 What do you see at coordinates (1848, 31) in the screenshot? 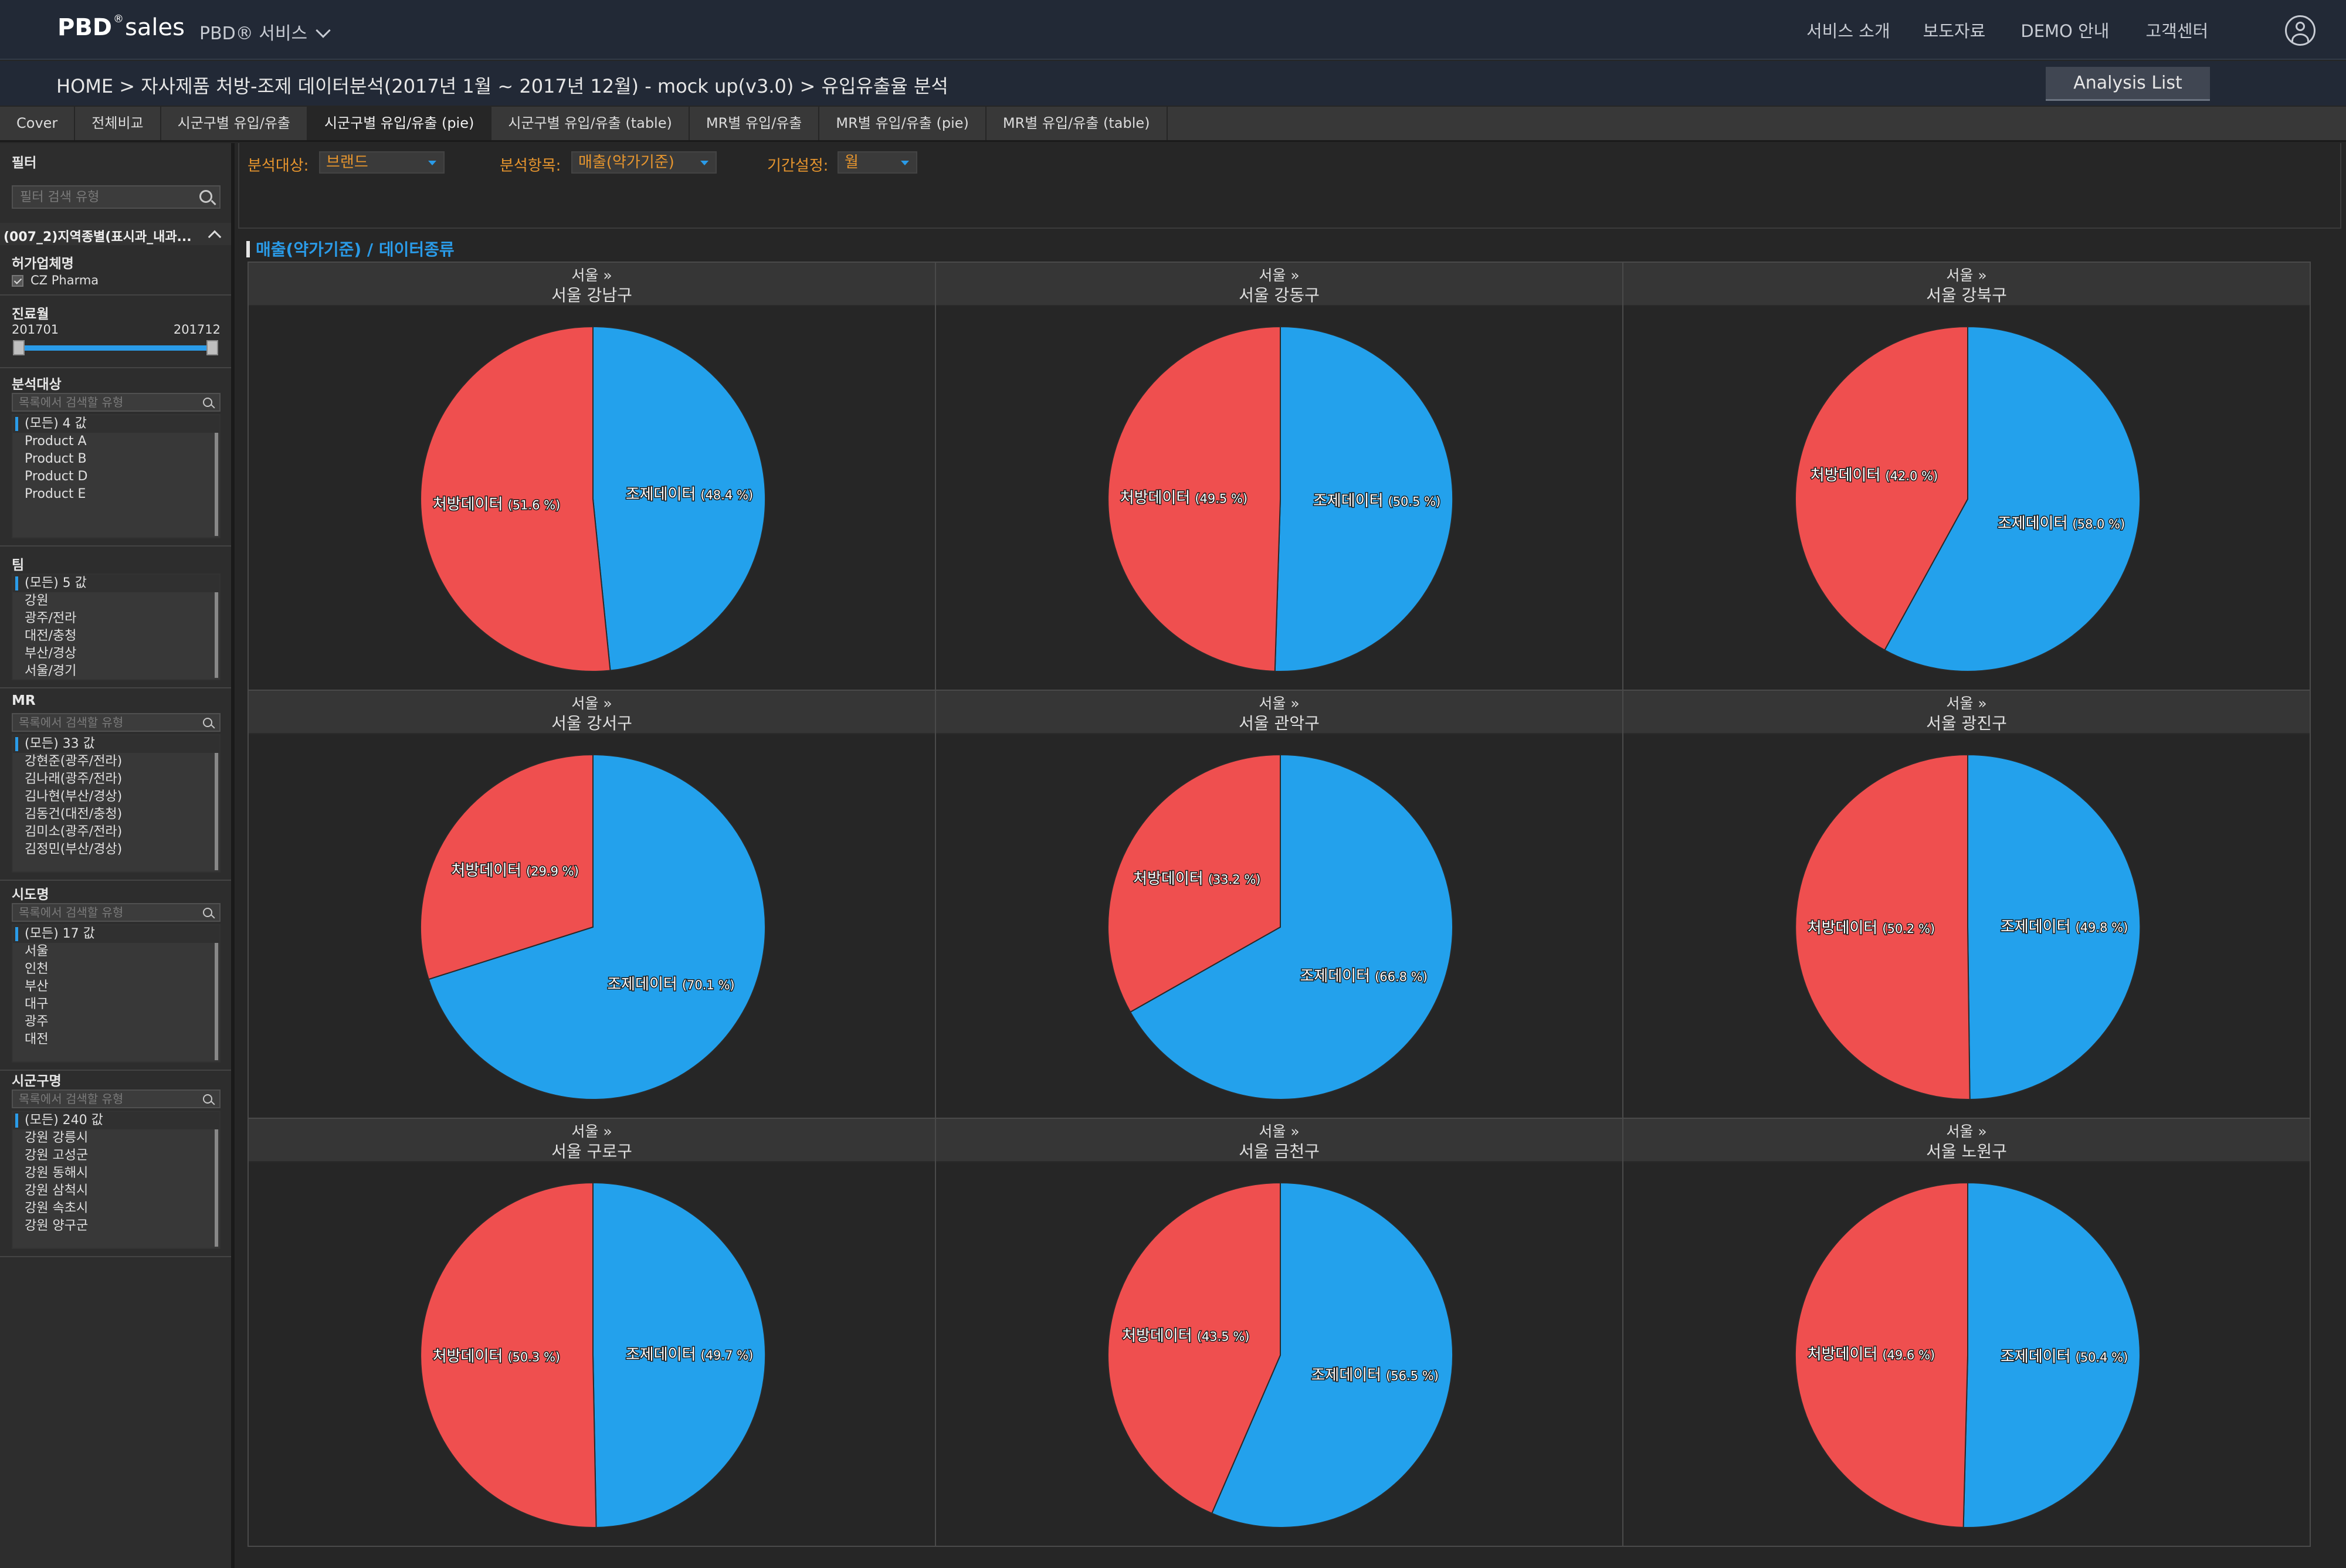
I see `nav-service-intro: 서비스 소개` at bounding box center [1848, 31].